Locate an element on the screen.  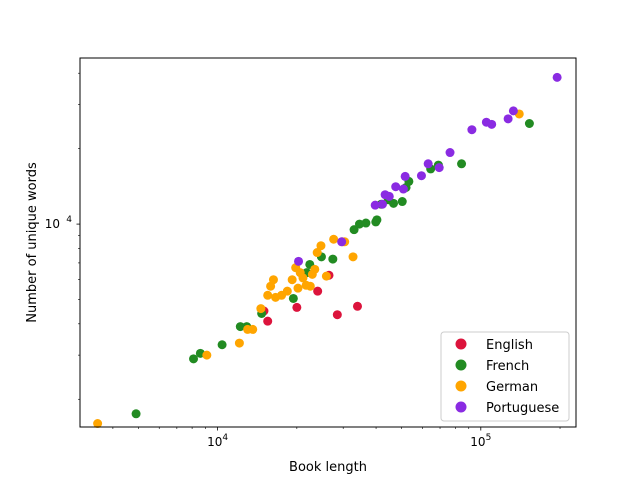
legend-label-english: English is located at coordinates (509, 345).